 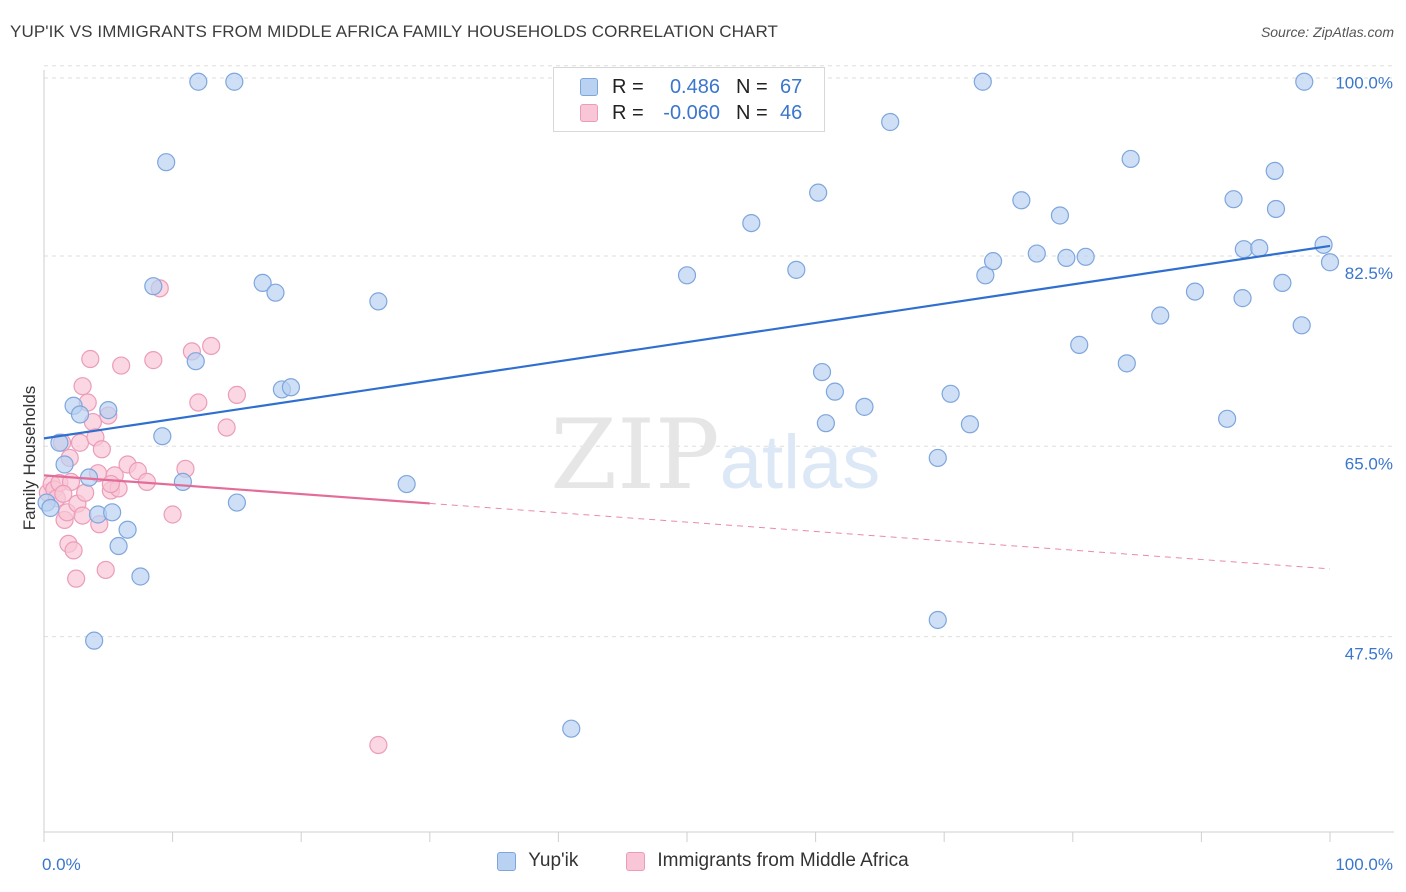 I want to click on series-legend-middle-africa: Immigrants from Middle Africa, so click(x=767, y=861).